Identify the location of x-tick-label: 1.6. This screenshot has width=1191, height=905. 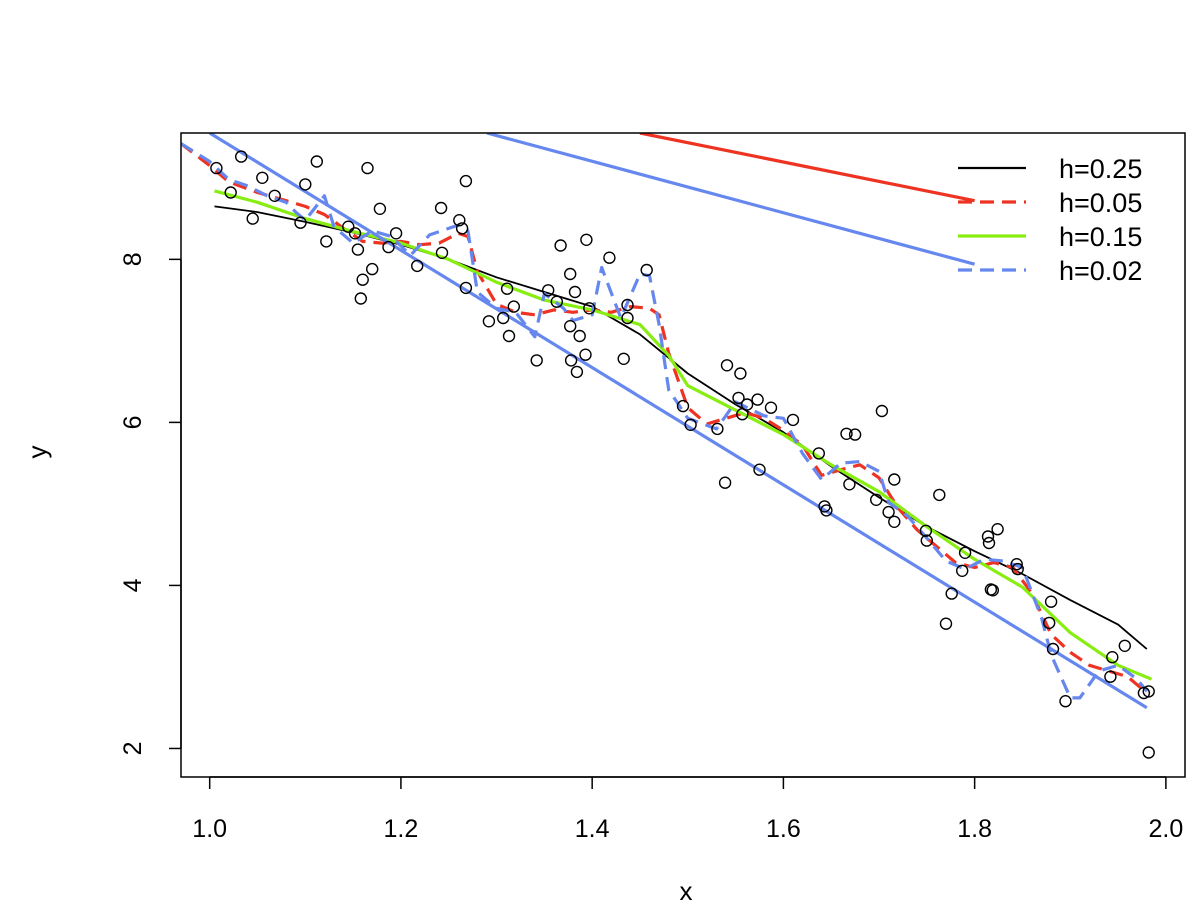
(783, 829).